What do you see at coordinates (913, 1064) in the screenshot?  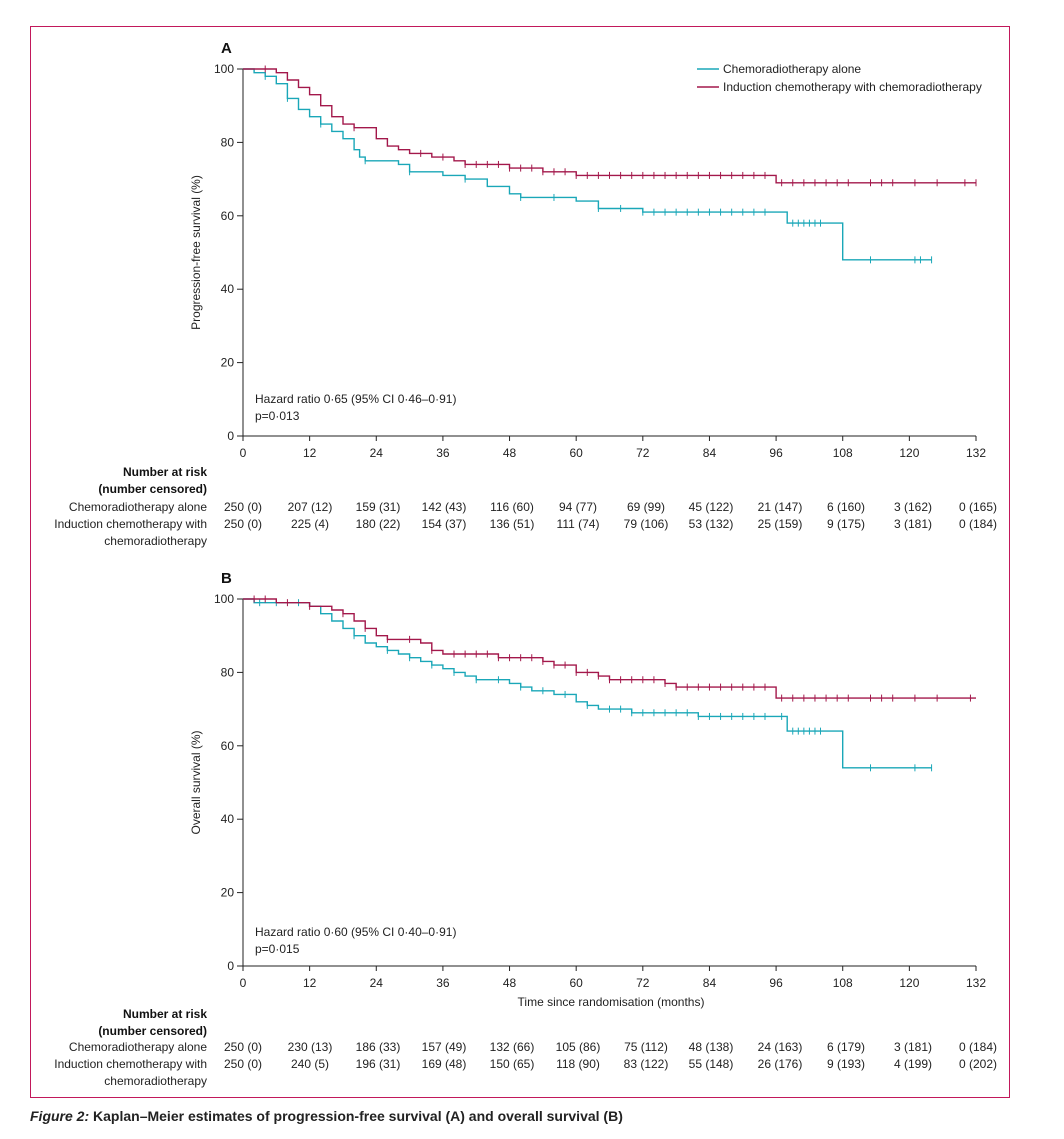 I see `panel-b-risk-value: 4 (199)` at bounding box center [913, 1064].